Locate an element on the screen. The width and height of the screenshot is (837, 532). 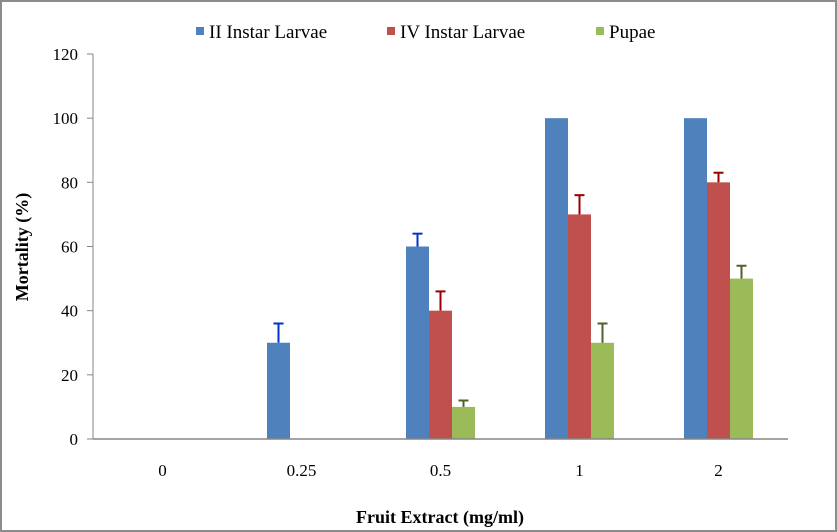
y-tick-label: 60 is located at coordinates (69, 247).